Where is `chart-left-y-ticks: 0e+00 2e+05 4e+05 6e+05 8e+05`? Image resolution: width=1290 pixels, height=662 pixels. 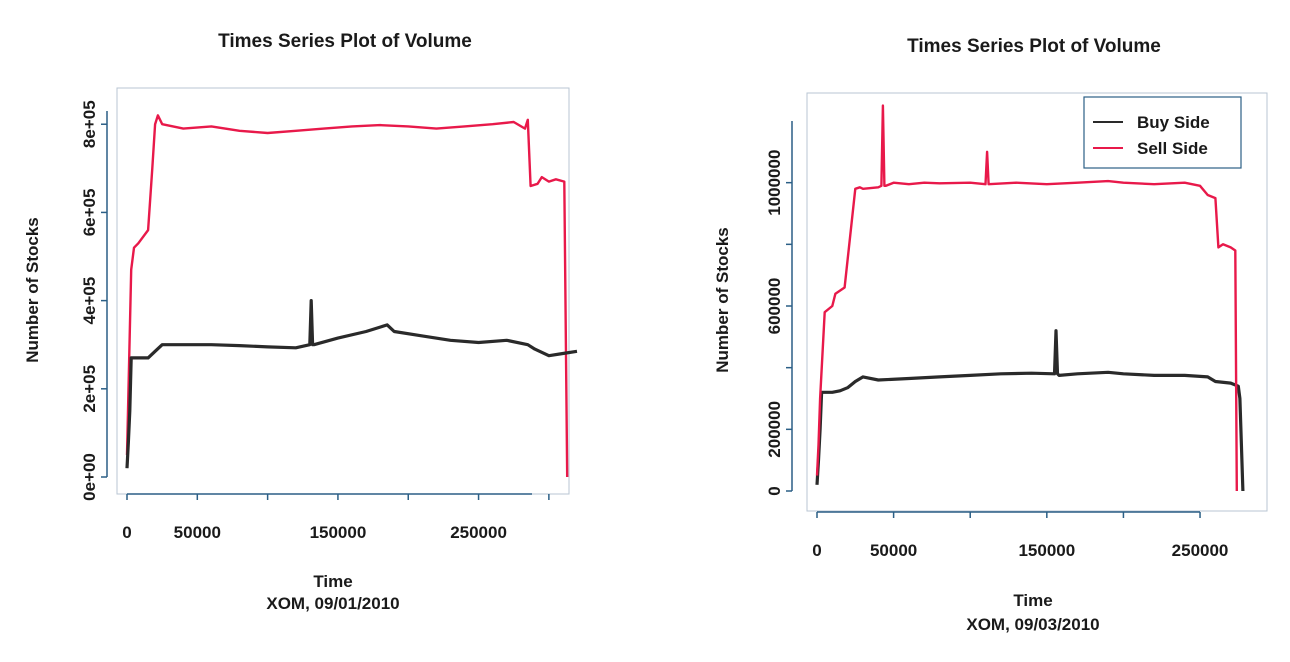 chart-left-y-ticks: 0e+00 2e+05 4e+05 6e+05 8e+05 is located at coordinates (93, 300).